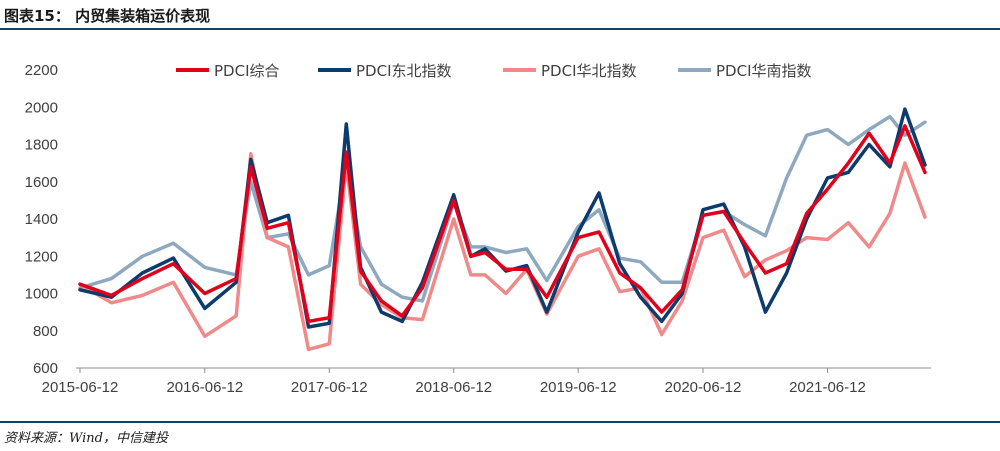  Describe the element at coordinates (764, 71) in the screenshot. I see `legend-label: PDCI华南指数` at that location.